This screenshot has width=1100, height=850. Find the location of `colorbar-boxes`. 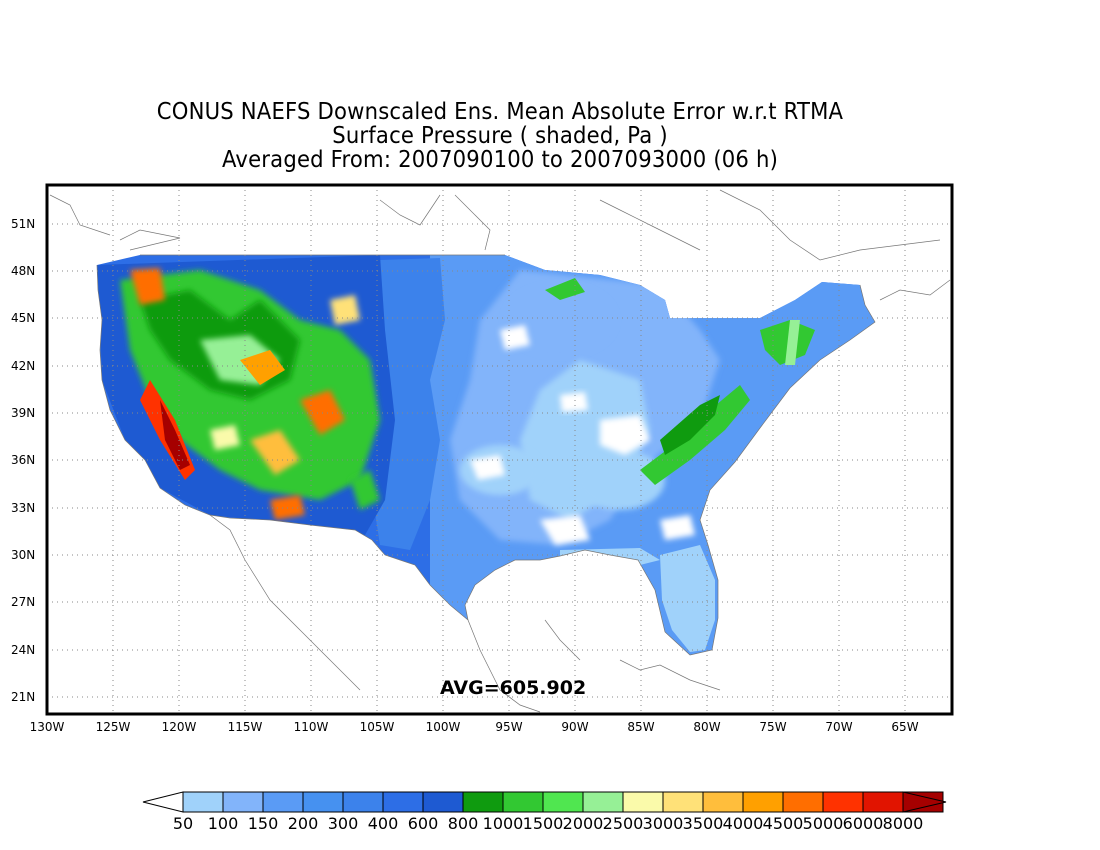

colorbar-boxes is located at coordinates (563, 802).